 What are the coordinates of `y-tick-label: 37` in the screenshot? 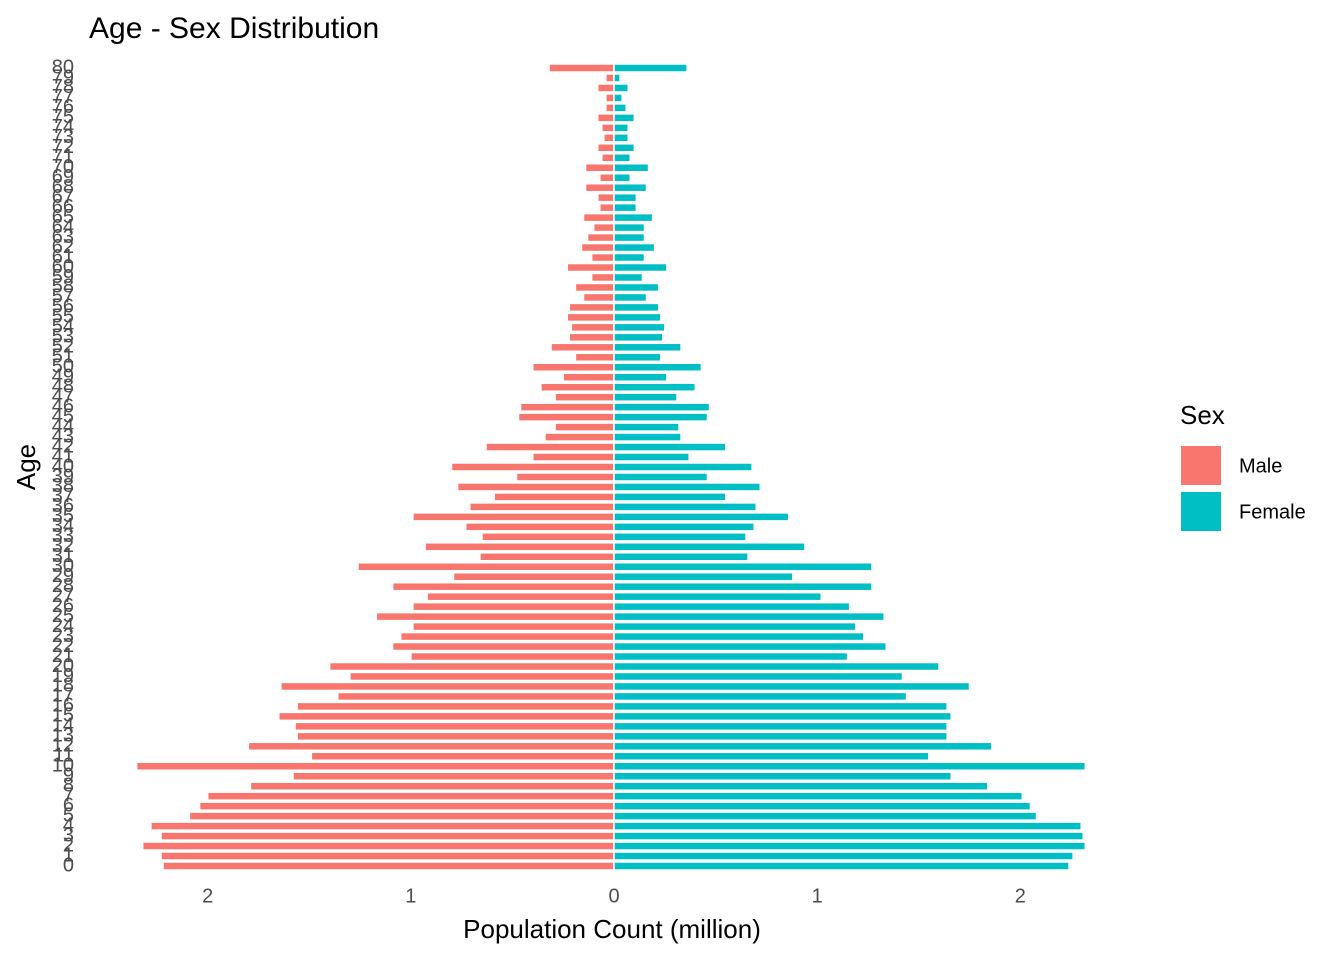 It's located at (63, 496).